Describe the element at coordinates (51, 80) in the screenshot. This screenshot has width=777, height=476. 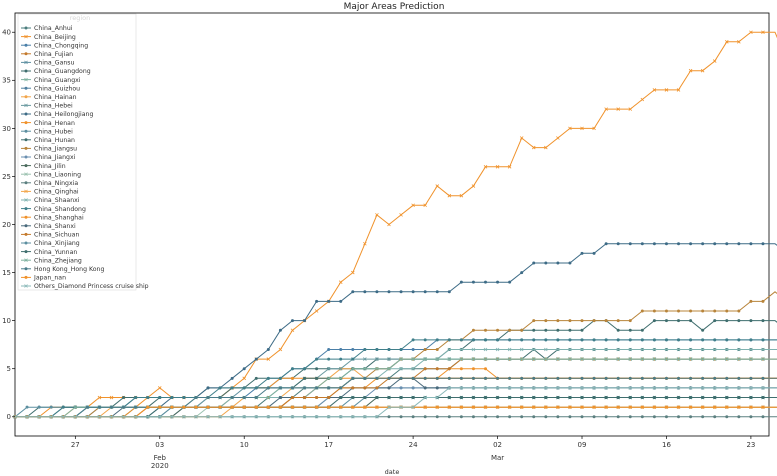
I see `legend-item: China_Guangxi` at that location.